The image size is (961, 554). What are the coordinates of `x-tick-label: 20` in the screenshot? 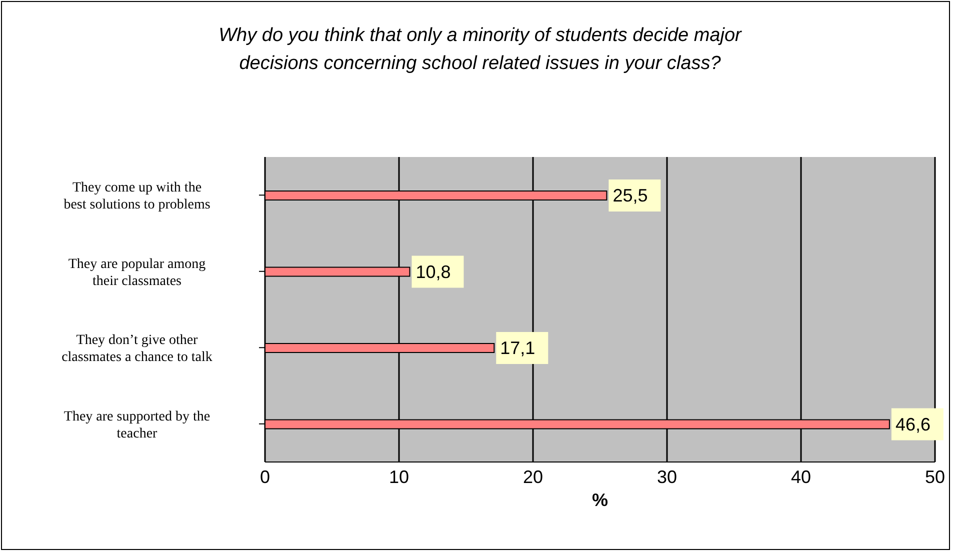 It's located at (533, 476).